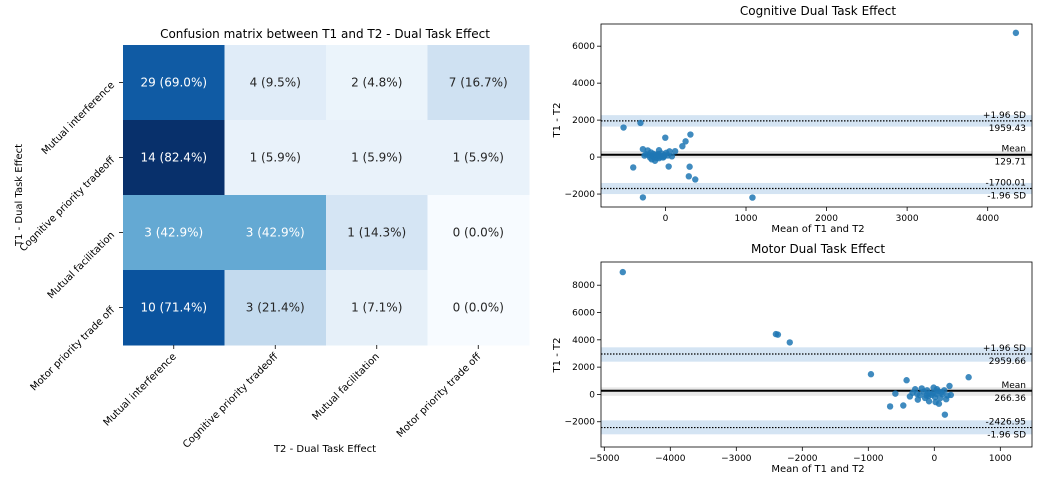  I want to click on heatmap-col-label-cognitive-priority-tradeoff: Cognitive priority tradeoff, so click(231, 401).